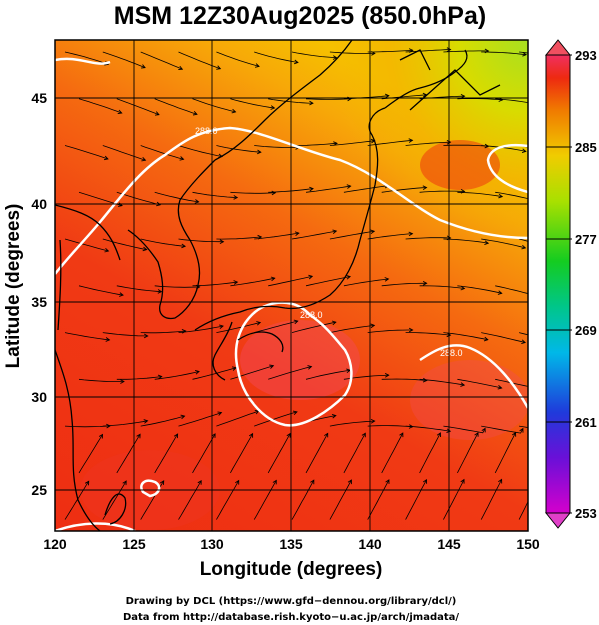  What do you see at coordinates (115, 509) in the screenshot?
I see `coastline-taiwan` at bounding box center [115, 509].